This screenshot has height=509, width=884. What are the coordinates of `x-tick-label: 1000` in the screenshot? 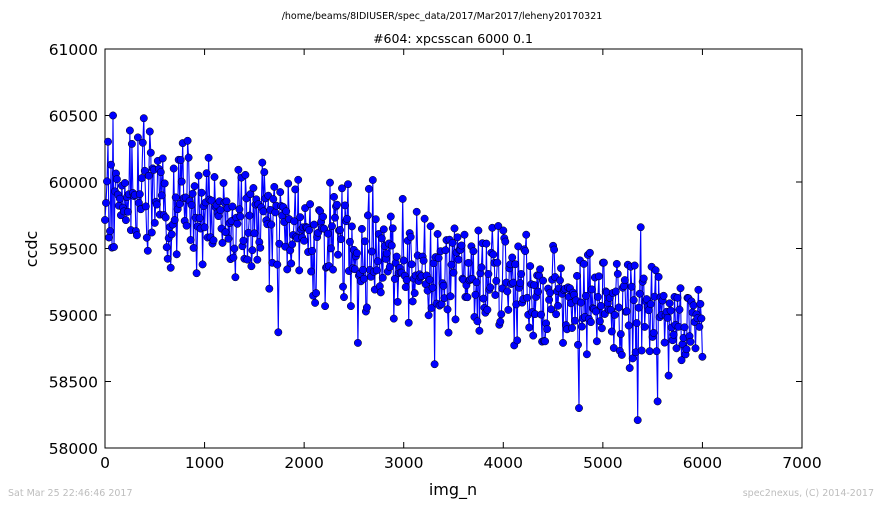 It's located at (204, 463).